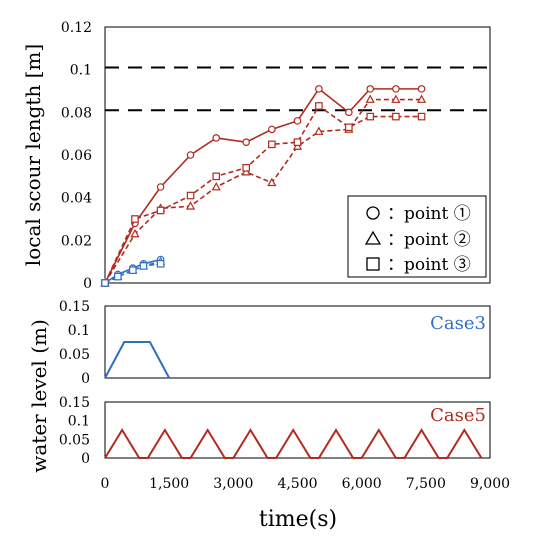 The height and width of the screenshot is (550, 538). What do you see at coordinates (33, 155) in the screenshot?
I see `scour-y-axis-label: local scour length [m]` at bounding box center [33, 155].